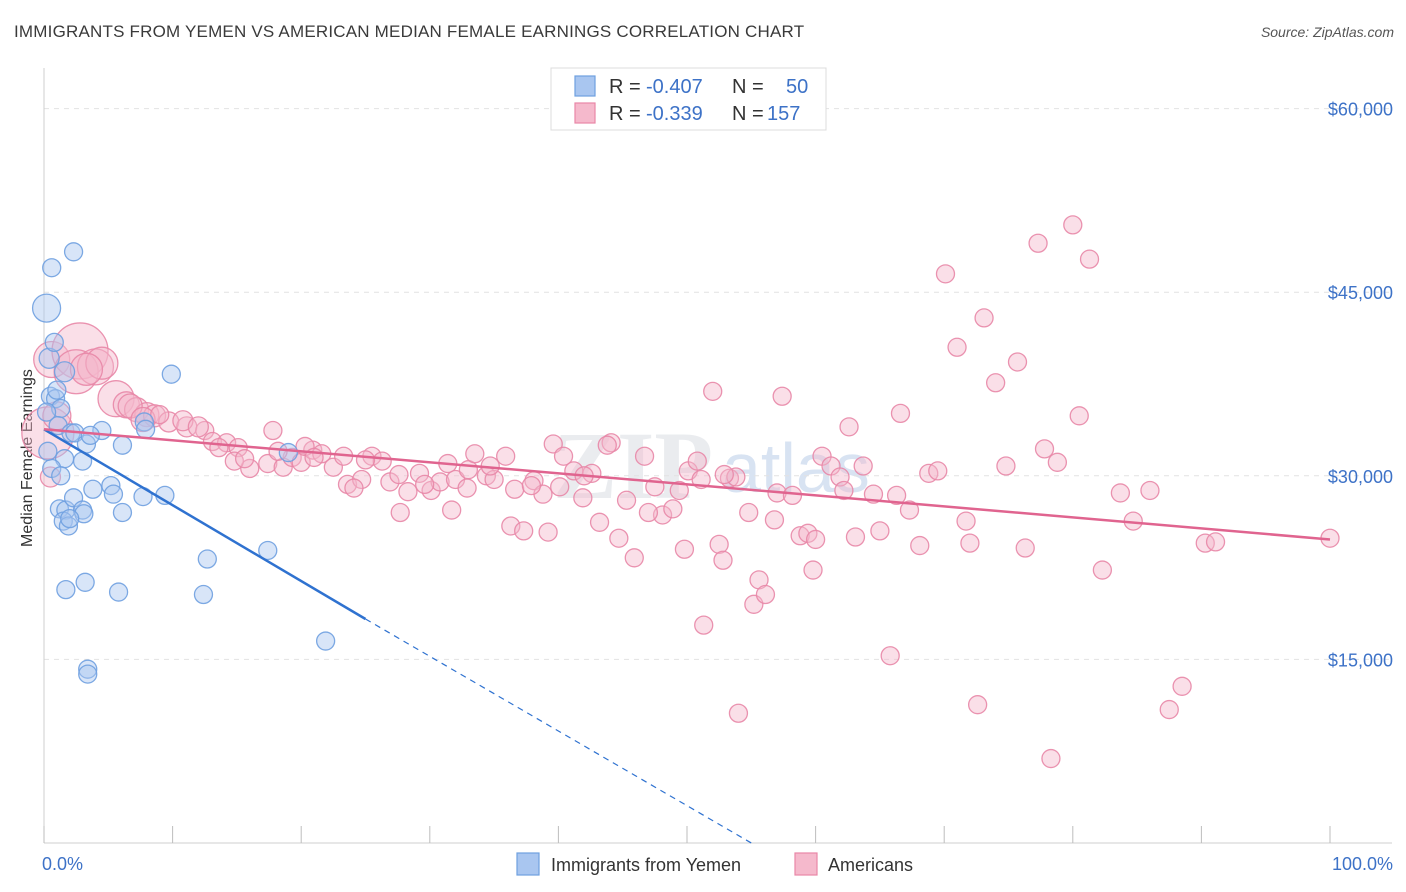 This screenshot has width=1406, height=892. I want to click on y-tick-label: $45,000, so click(1360, 293).